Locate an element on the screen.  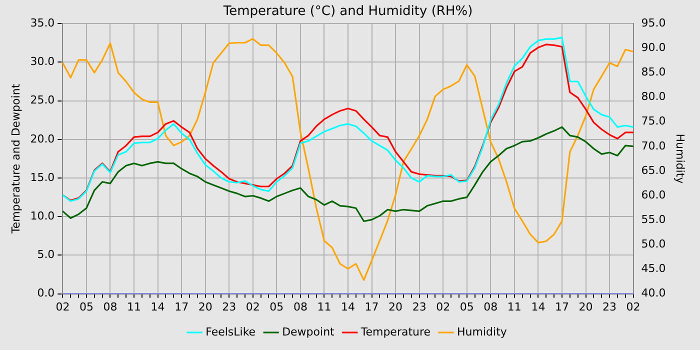
legend-label: FeelsLike is located at coordinates (231, 331).